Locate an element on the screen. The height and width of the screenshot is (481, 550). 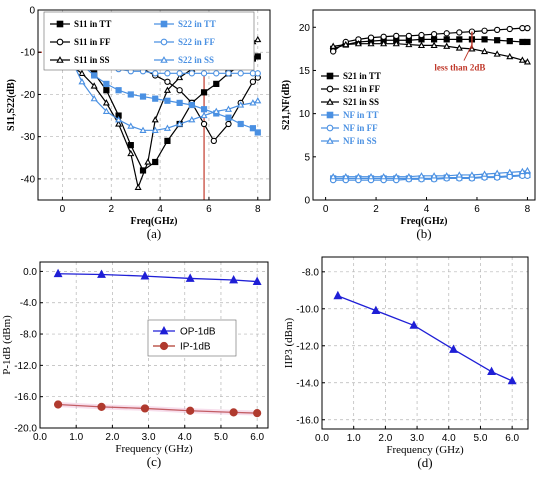
legend-entry: S11 in TT is located at coordinates (80, 24).